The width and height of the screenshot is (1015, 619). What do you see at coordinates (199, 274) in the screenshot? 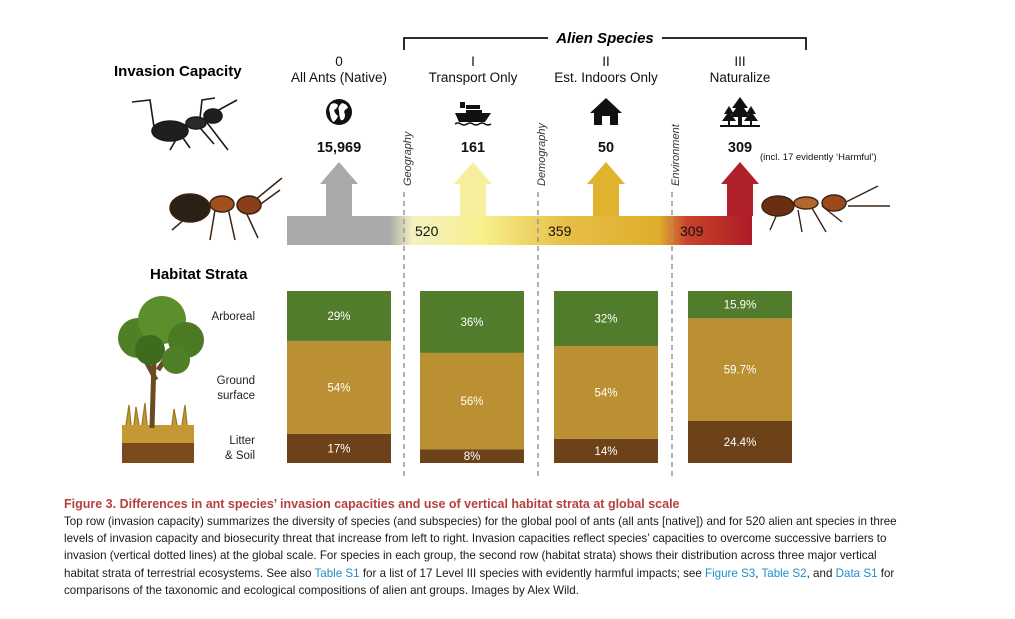
I see `habitat-strata-title: Habitat Strata` at bounding box center [199, 274].